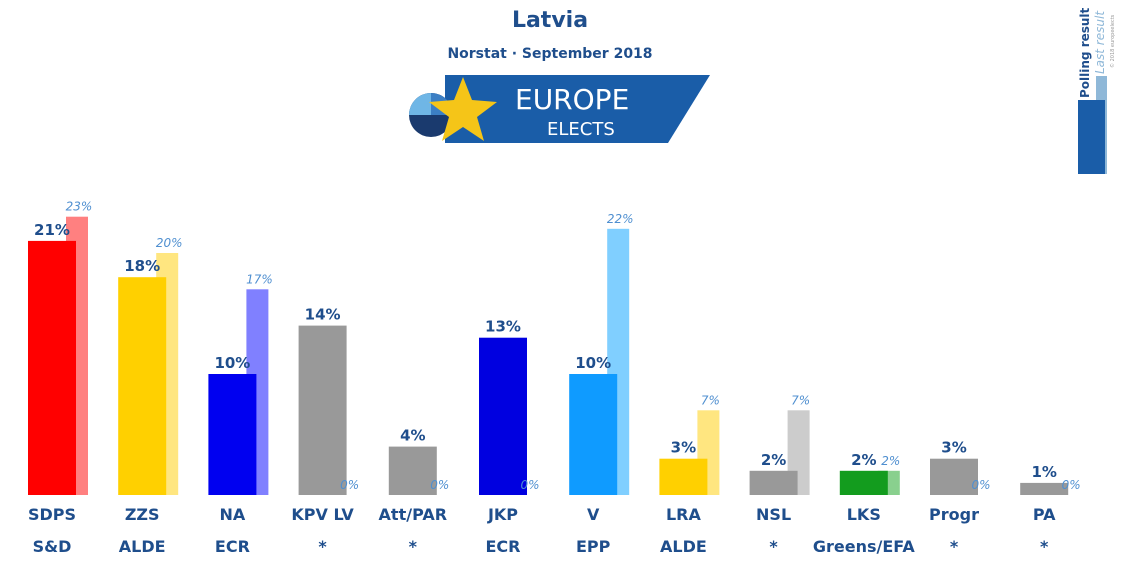  I want to click on data-label-last: 20%, so click(169, 243).